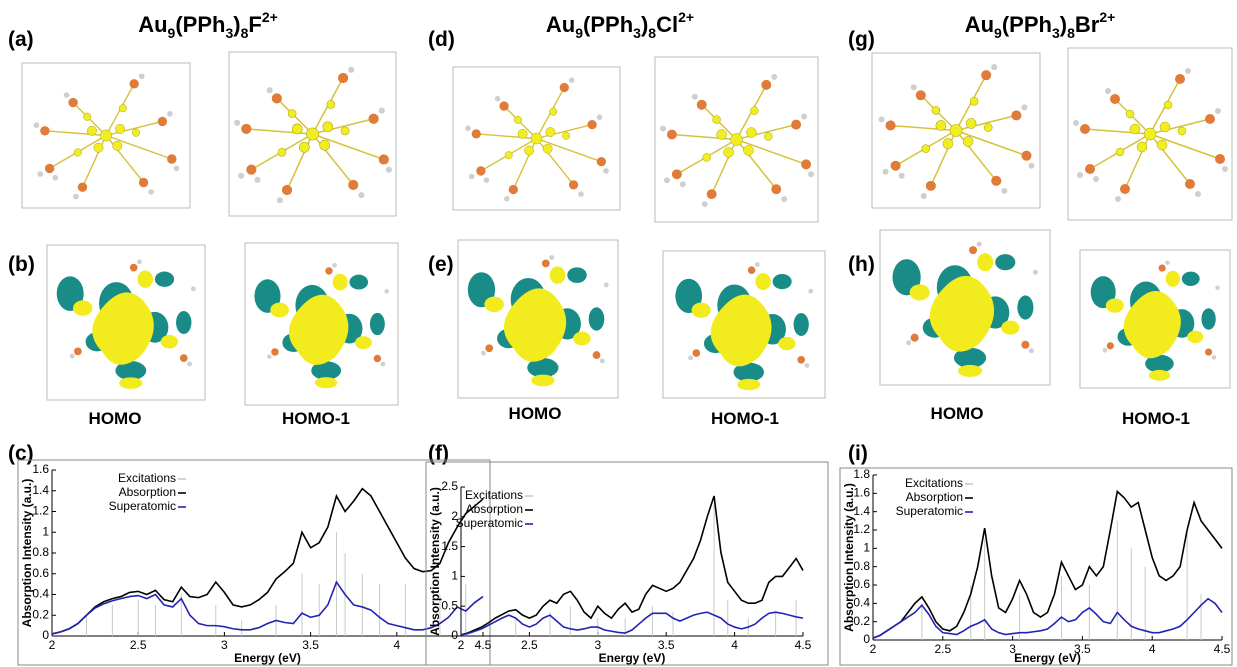 This screenshot has height=667, width=1237. Describe the element at coordinates (483, 645) in the screenshot. I see `x-tick-label: 4.5` at that location.